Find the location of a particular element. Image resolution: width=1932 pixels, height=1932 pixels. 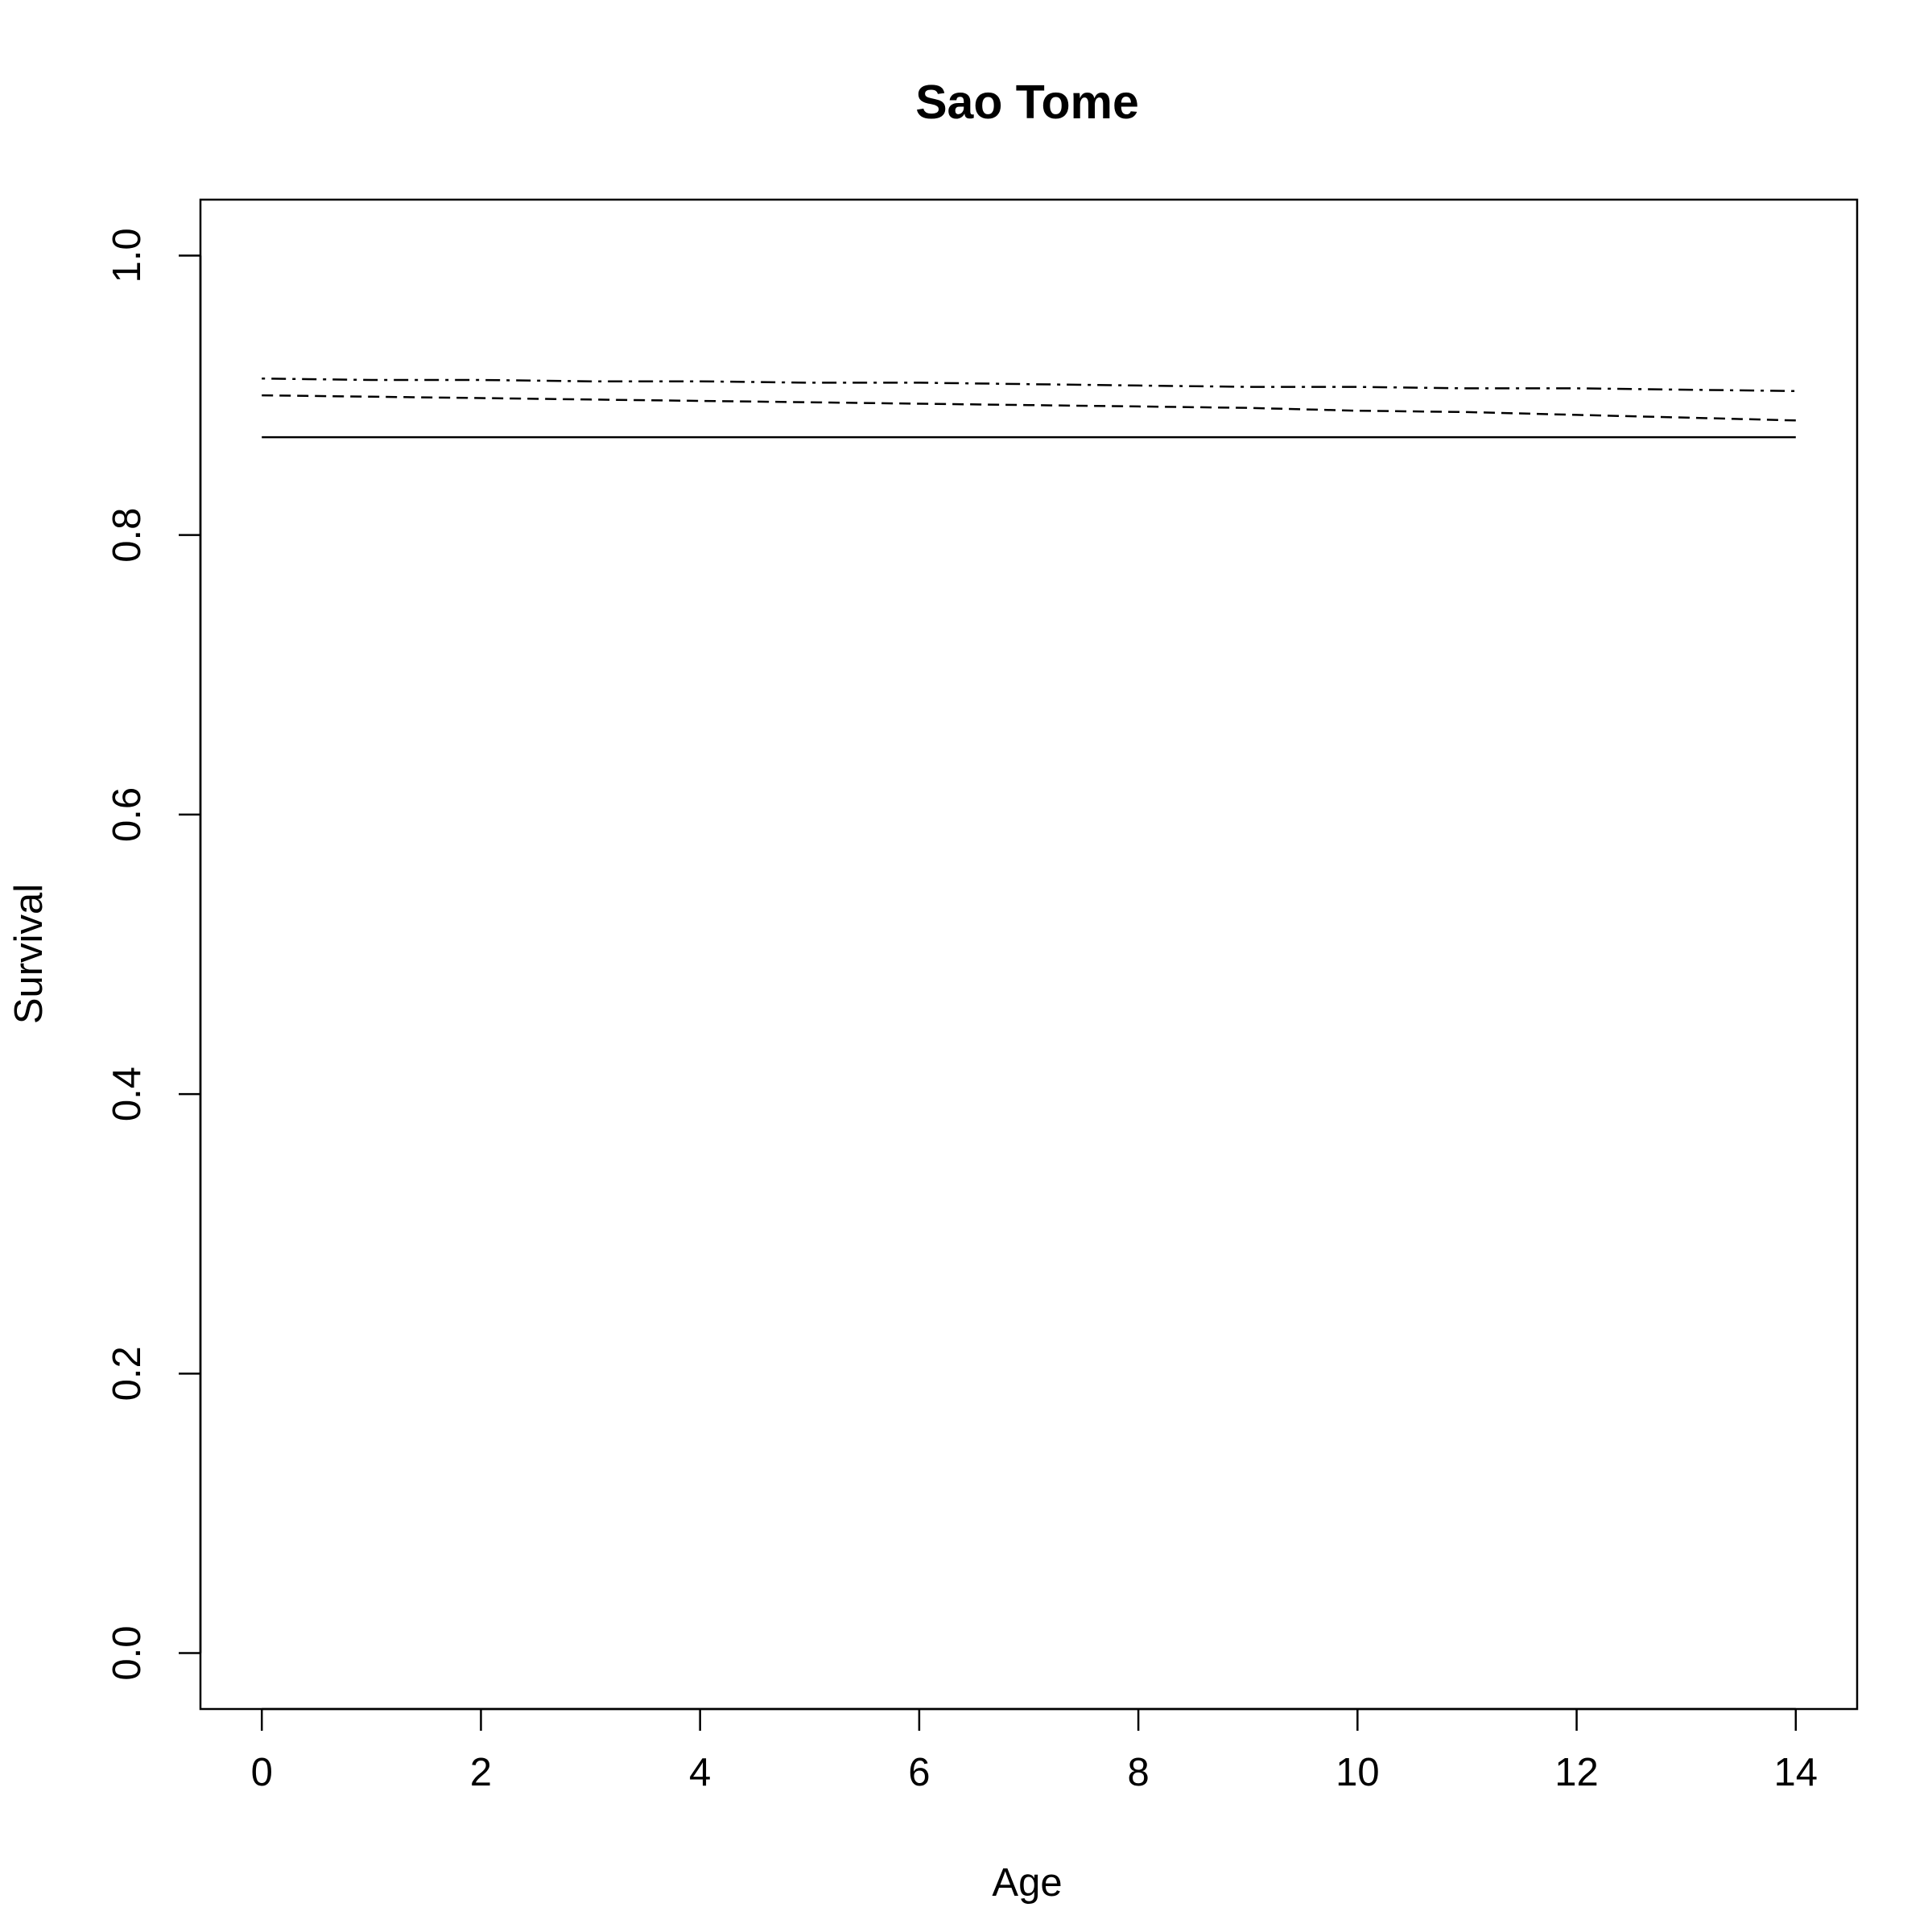

series-line-dotdash is located at coordinates (1029, 385).